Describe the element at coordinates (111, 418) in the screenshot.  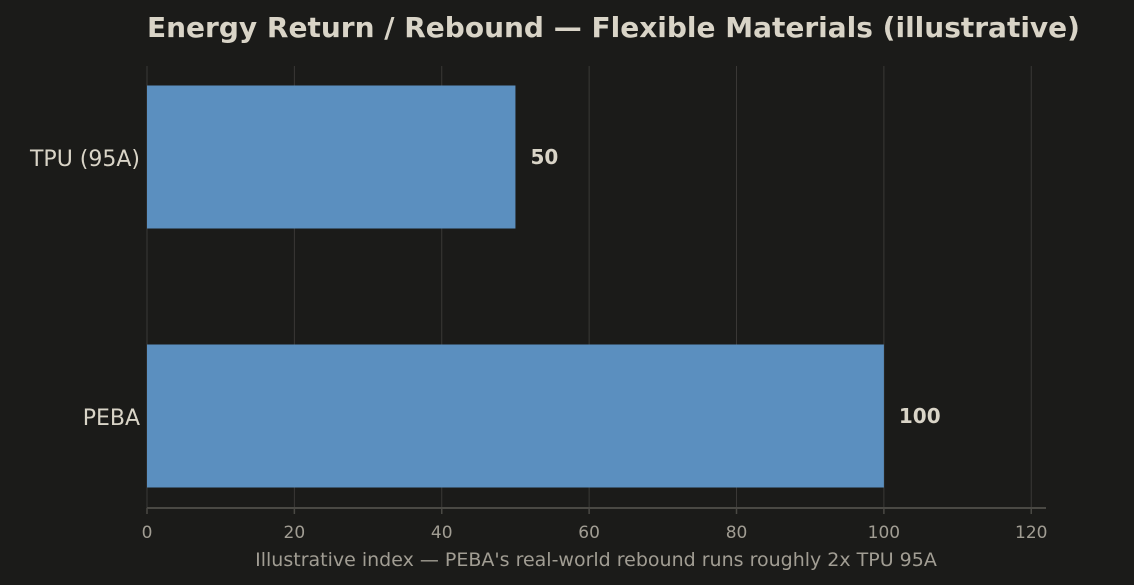
I see `category-label-1: PEBA` at that location.